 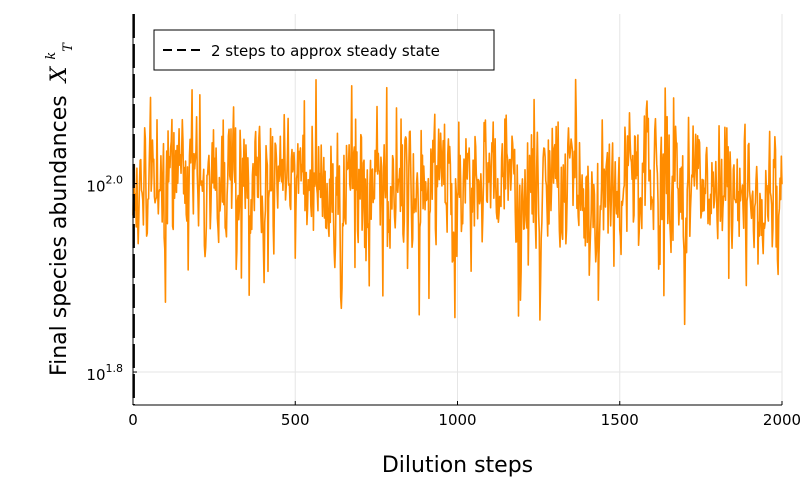 I want to click on x-tick-label: 2000, so click(x=781, y=420).